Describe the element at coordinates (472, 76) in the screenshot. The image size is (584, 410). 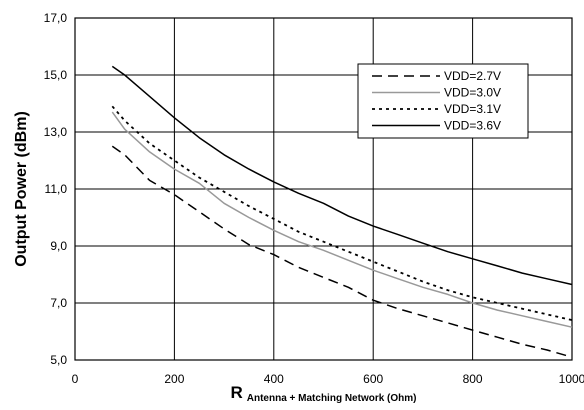
I see `legend-label-1: VDD=2.7V` at that location.